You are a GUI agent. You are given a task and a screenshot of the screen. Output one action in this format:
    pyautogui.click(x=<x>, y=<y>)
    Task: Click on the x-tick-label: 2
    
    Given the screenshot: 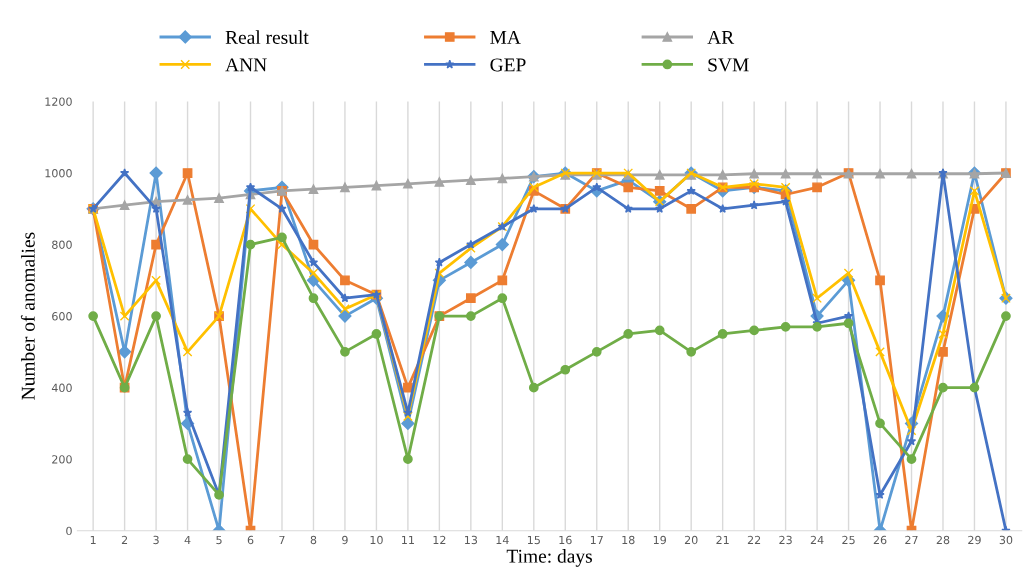 What is the action you would take?
    pyautogui.click(x=124, y=539)
    